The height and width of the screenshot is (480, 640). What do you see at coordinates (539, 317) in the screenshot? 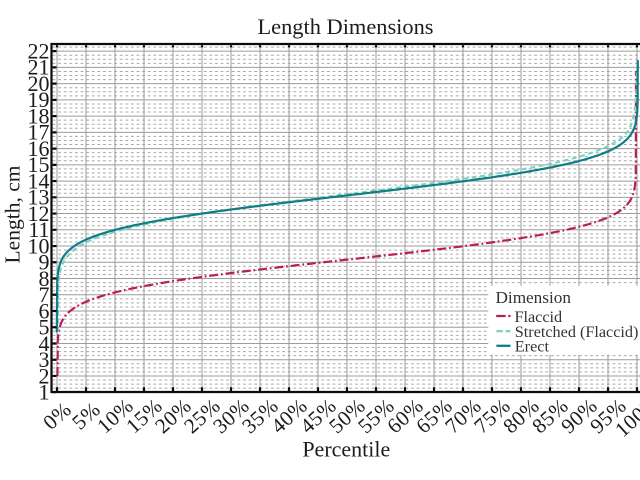
I see `svg-text: Flaccid` at bounding box center [539, 317].